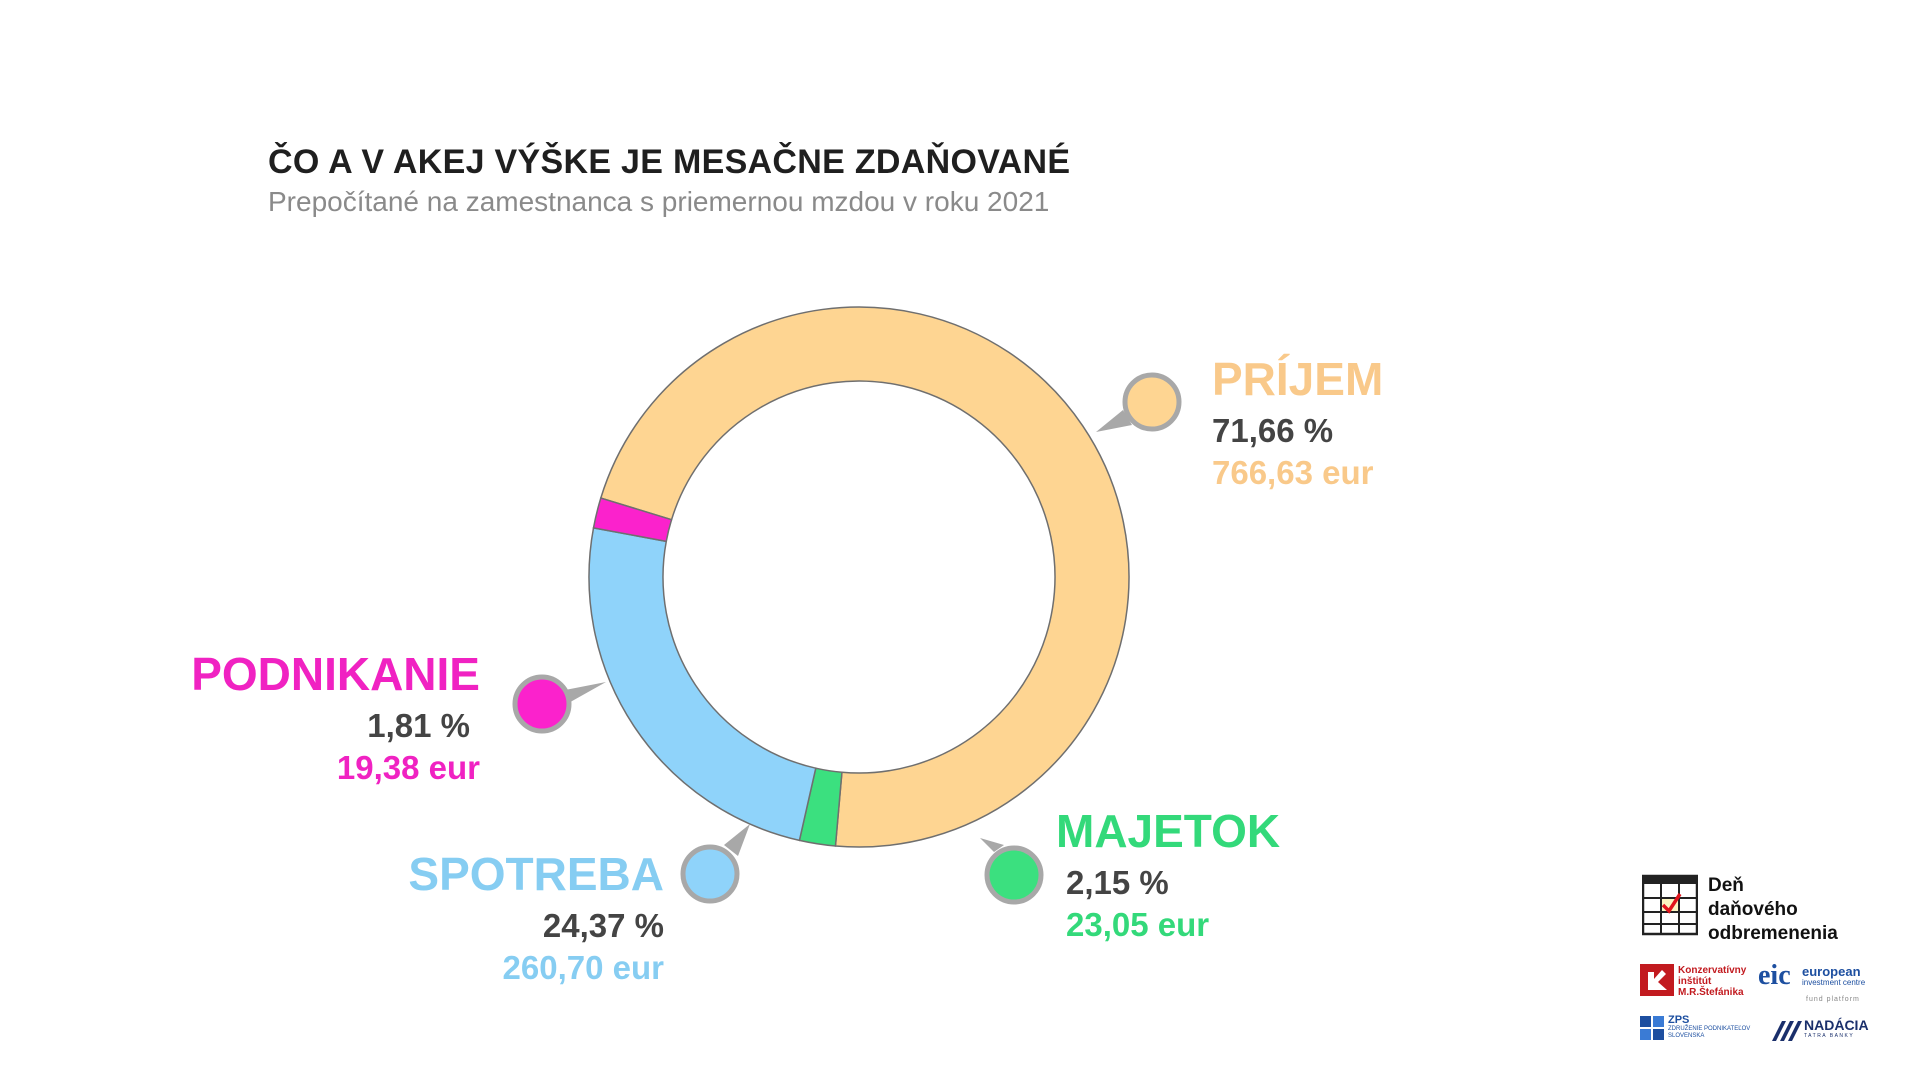  I want to click on label-spotreba-pct: 24,37 %, so click(603, 925).